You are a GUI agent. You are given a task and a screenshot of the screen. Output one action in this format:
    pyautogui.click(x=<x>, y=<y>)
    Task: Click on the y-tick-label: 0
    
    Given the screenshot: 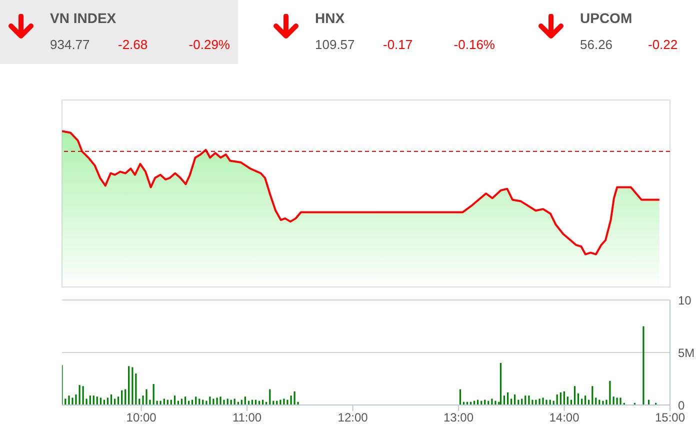 What is the action you would take?
    pyautogui.click(x=681, y=405)
    